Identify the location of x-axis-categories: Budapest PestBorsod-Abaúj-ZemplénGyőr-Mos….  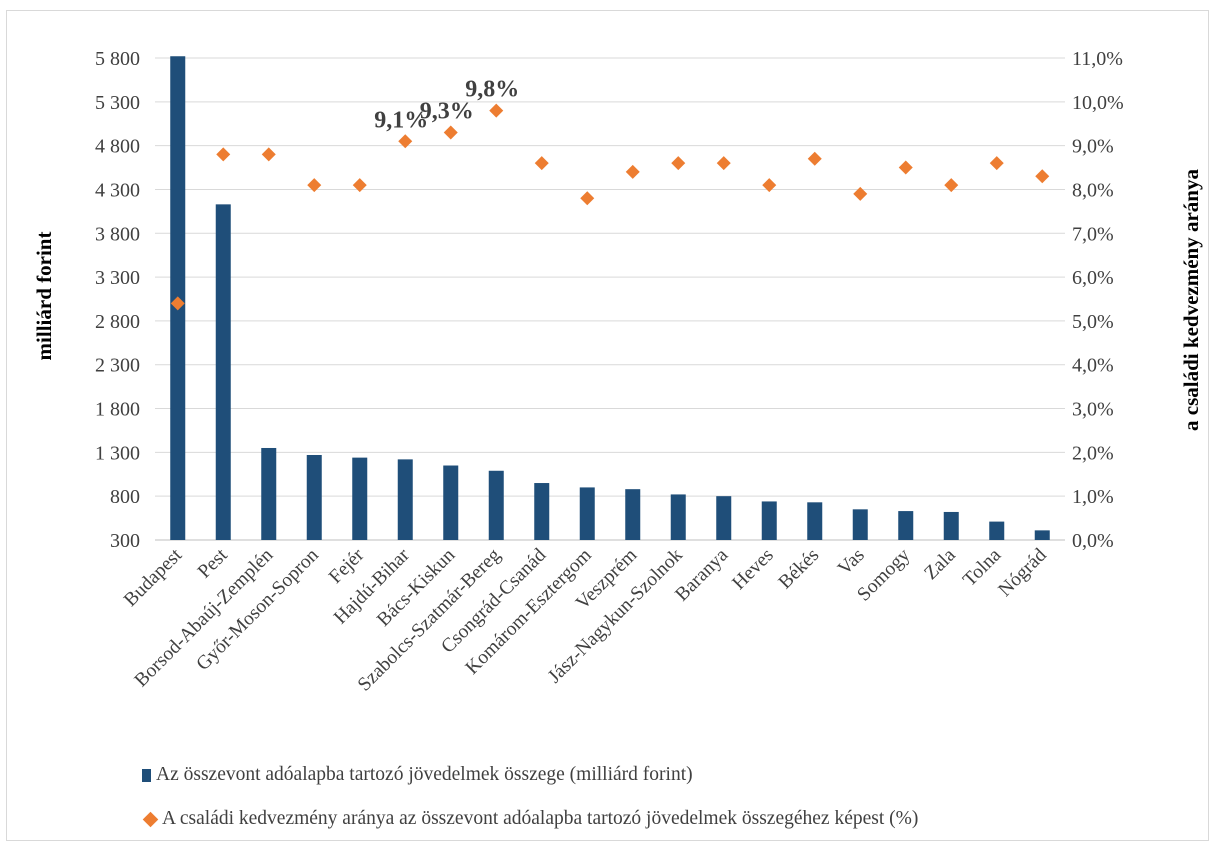
(585, 619).